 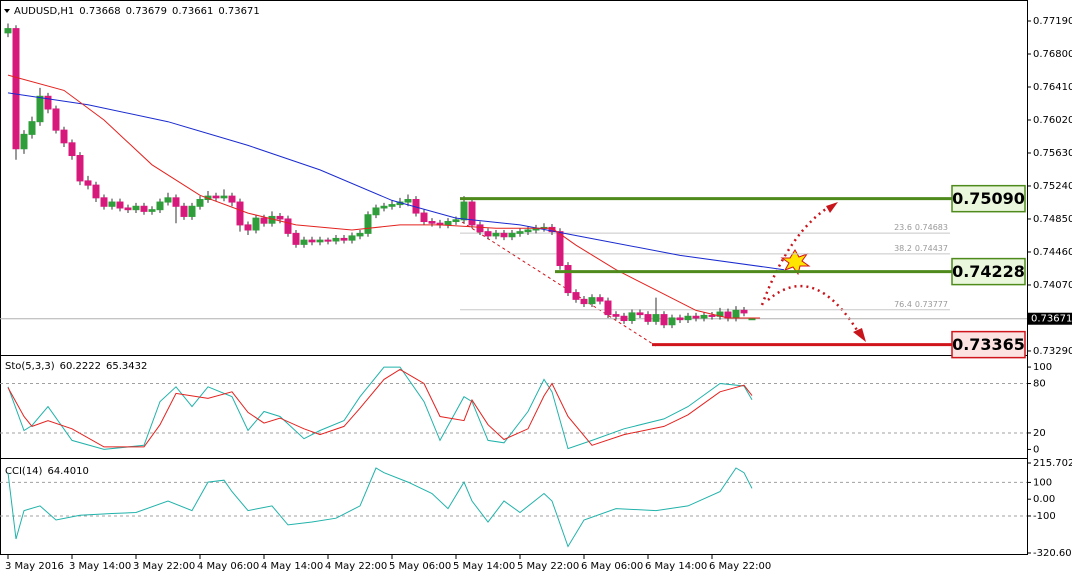 What do you see at coordinates (1052, 186) in the screenshot?
I see `y-tick-label: 0.75240` at bounding box center [1052, 186].